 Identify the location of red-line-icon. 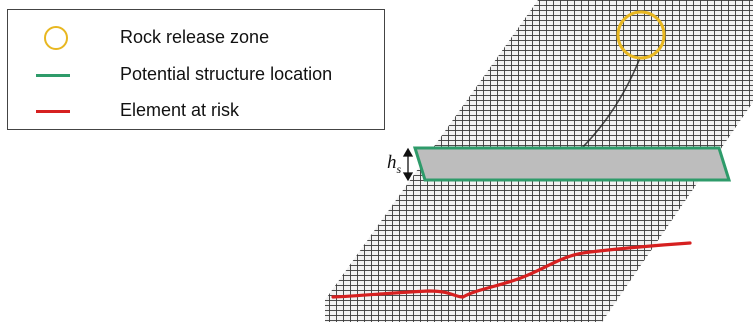
(56, 111).